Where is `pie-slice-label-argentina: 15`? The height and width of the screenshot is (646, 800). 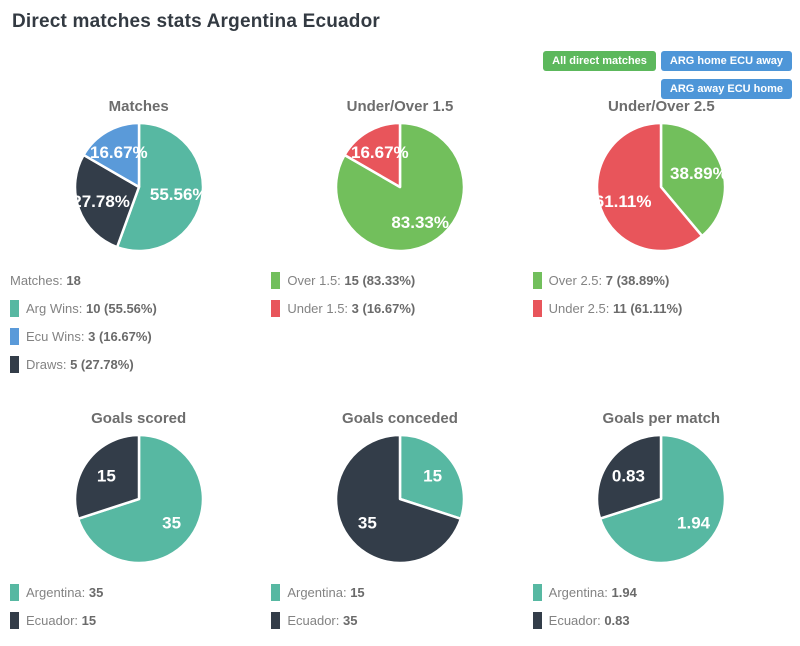 pie-slice-label-argentina: 15 is located at coordinates (432, 475).